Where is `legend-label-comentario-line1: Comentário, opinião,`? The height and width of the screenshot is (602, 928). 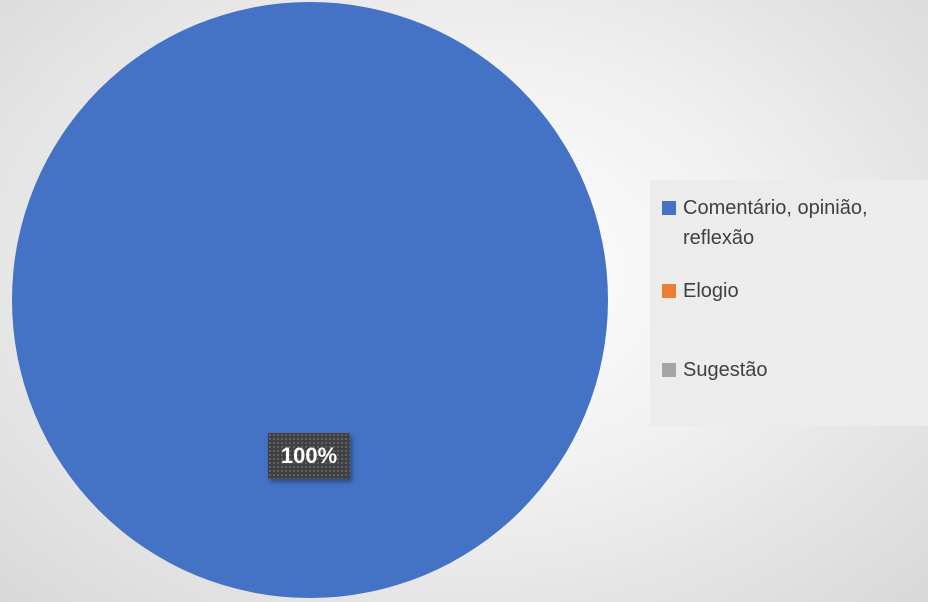
legend-label-comentario-line1: Comentário, opinião, is located at coordinates (775, 208).